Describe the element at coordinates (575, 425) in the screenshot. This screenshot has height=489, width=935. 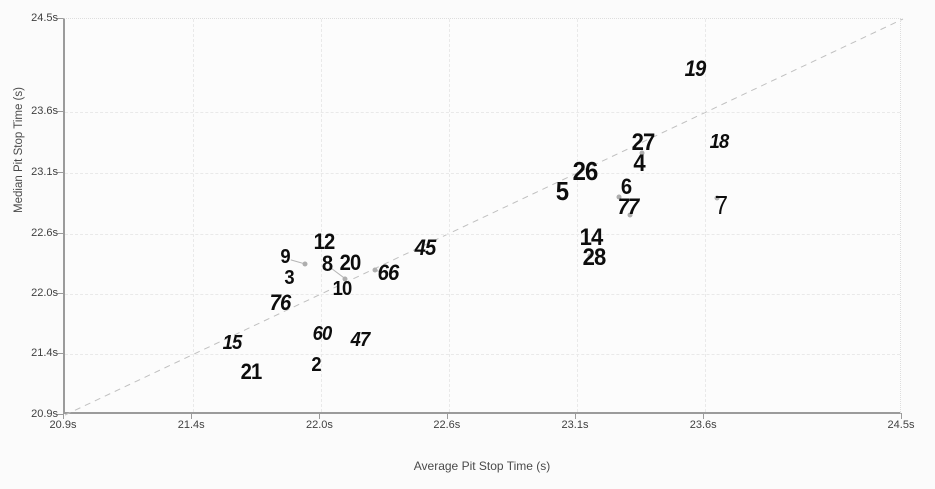
I see `x-tick-label: 23.1s` at that location.